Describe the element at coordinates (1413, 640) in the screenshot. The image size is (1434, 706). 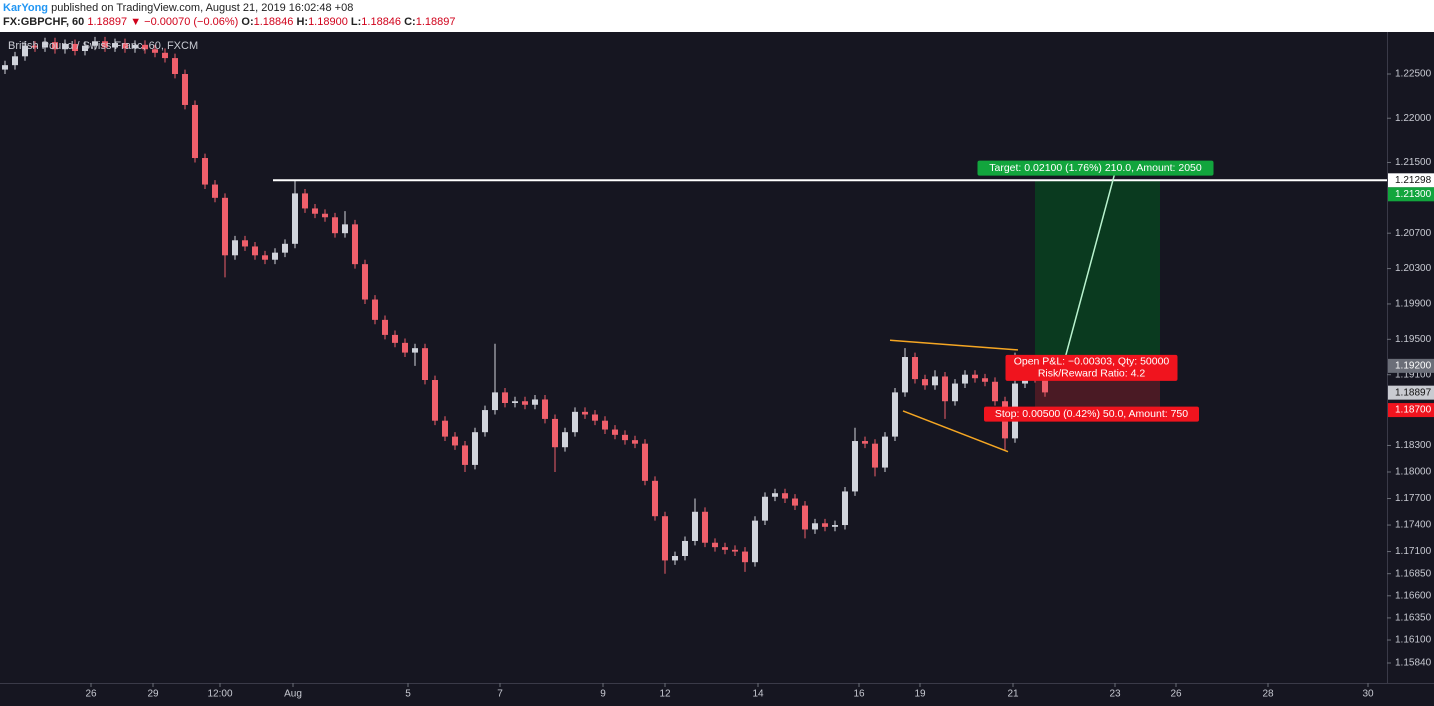
I see `y-tick-label: 1.16100` at that location.